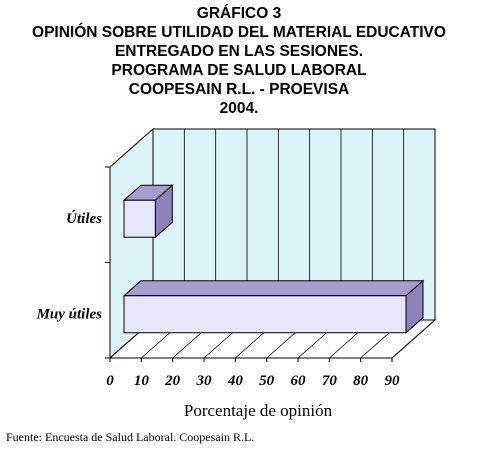 This screenshot has width=478, height=449. Describe the element at coordinates (258, 410) in the screenshot. I see `x-axis-title: Porcentaje de opinión` at that location.